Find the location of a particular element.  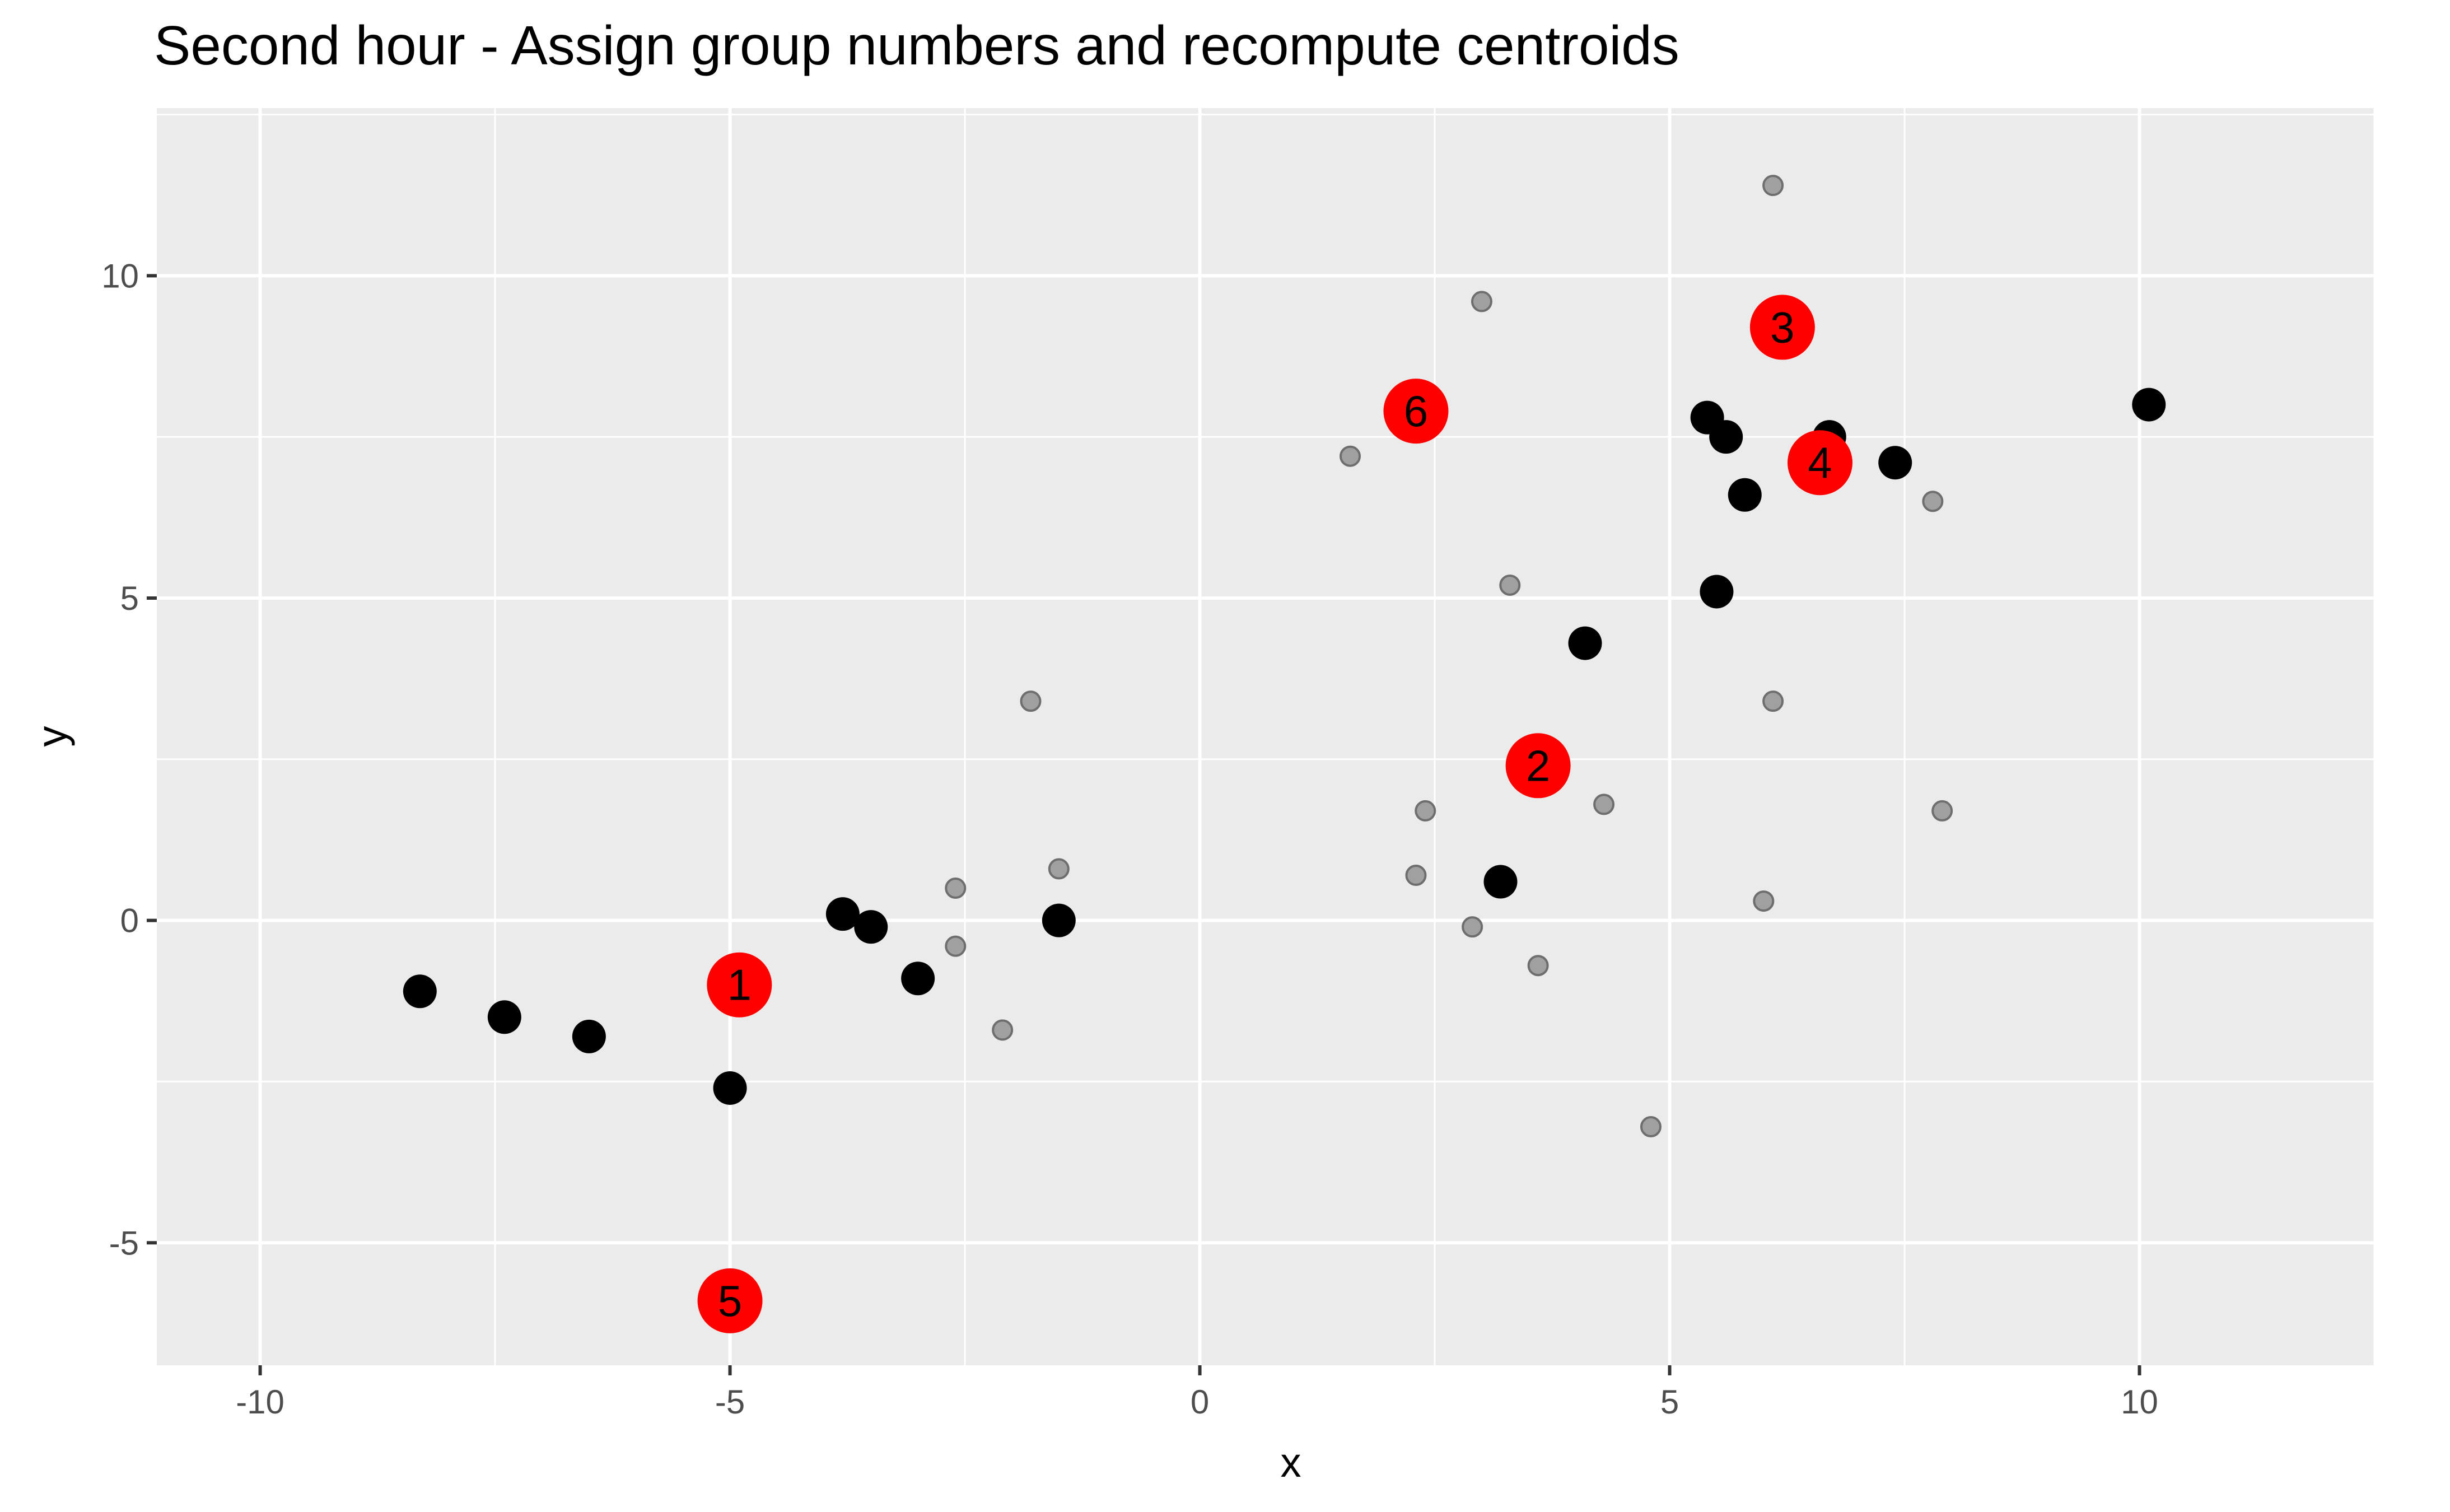

centroid-label: 6 is located at coordinates (1416, 411).